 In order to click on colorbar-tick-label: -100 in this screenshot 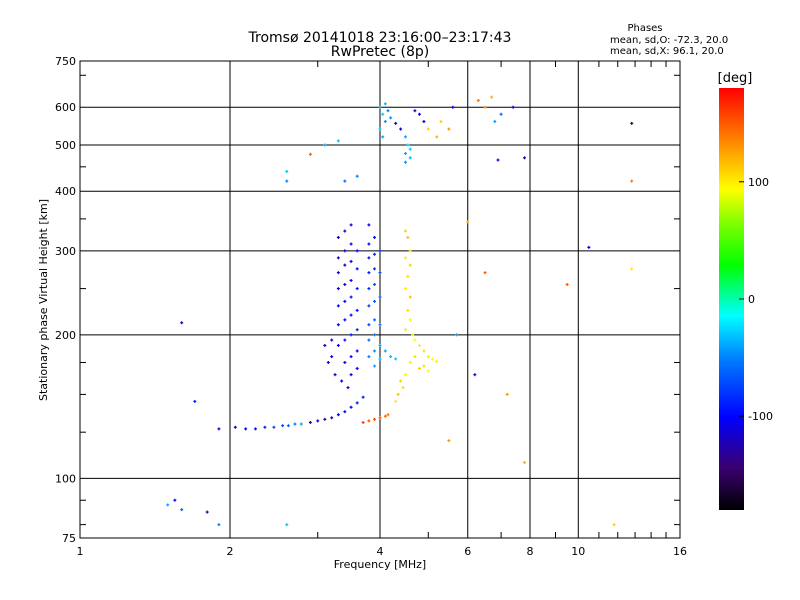, I will do `click(760, 416)`.